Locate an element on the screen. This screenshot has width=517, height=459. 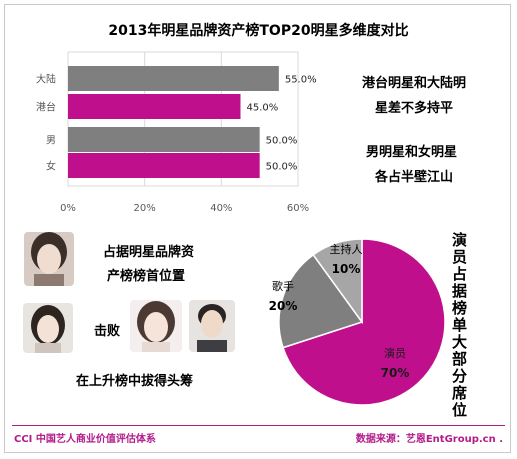
footer-source-system: CCI 中国艺人商业价值评估体系 is located at coordinates (85, 439).